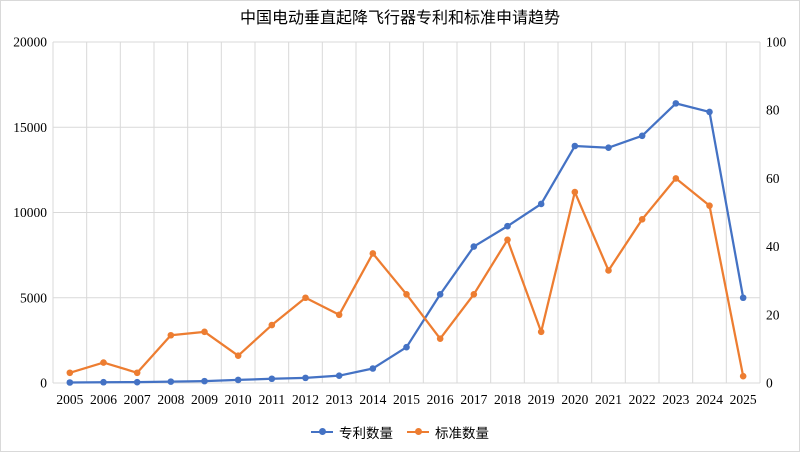 The width and height of the screenshot is (800, 452). I want to click on x-axis-tick-label: 2005, so click(69, 399).